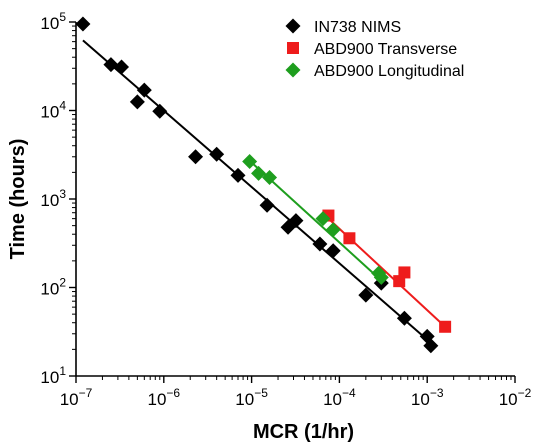 The image size is (550, 447). Describe the element at coordinates (389, 71) in the screenshot. I see `legend-label: ABD900 Longitudinal` at that location.